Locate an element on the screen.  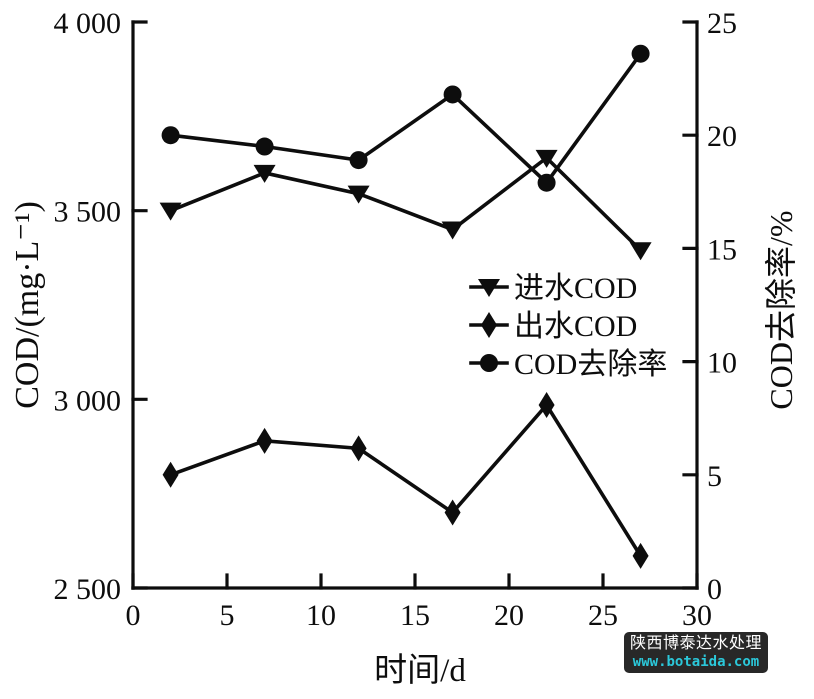
x-axis-tick-label: 25 is located at coordinates (603, 615).